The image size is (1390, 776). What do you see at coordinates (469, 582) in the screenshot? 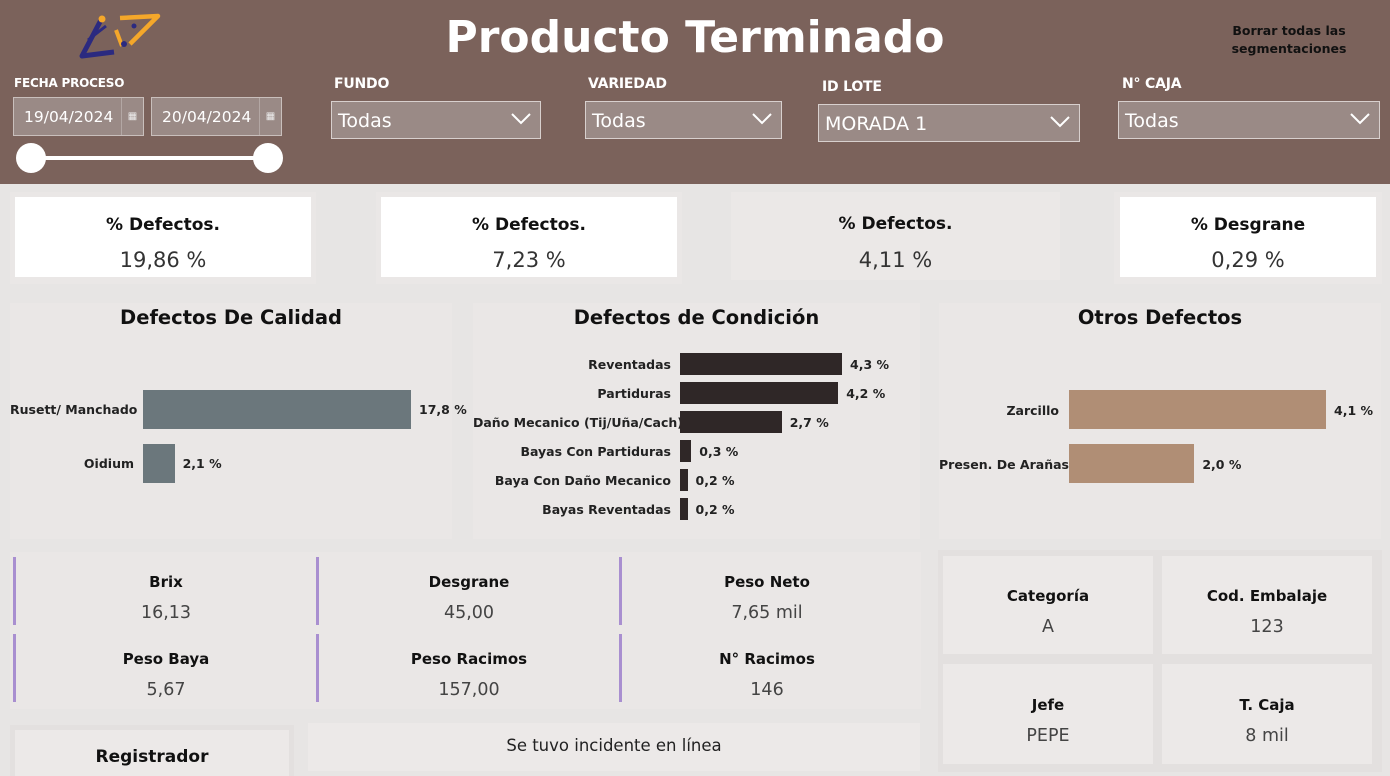
I see `metric-label-desgrane: Desgrane` at bounding box center [469, 582].